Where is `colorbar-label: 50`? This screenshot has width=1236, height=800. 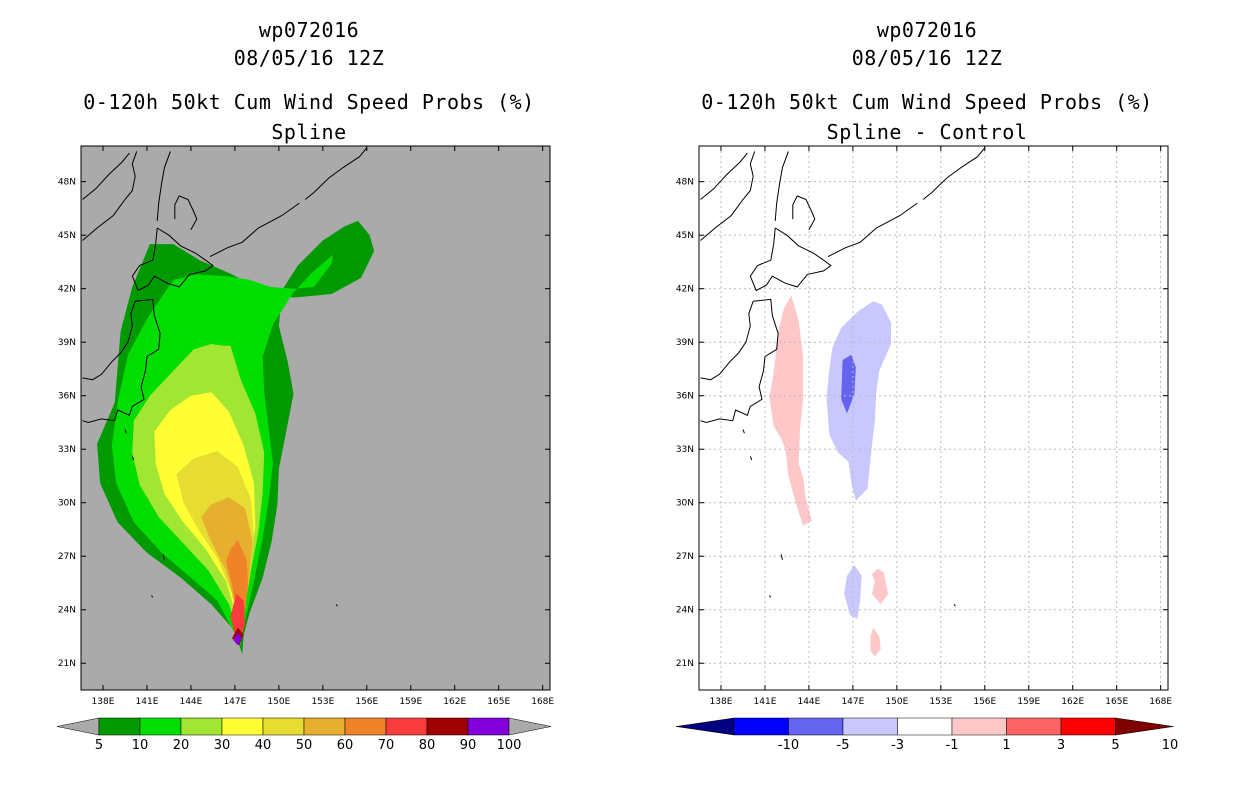
colorbar-label: 50 is located at coordinates (304, 745).